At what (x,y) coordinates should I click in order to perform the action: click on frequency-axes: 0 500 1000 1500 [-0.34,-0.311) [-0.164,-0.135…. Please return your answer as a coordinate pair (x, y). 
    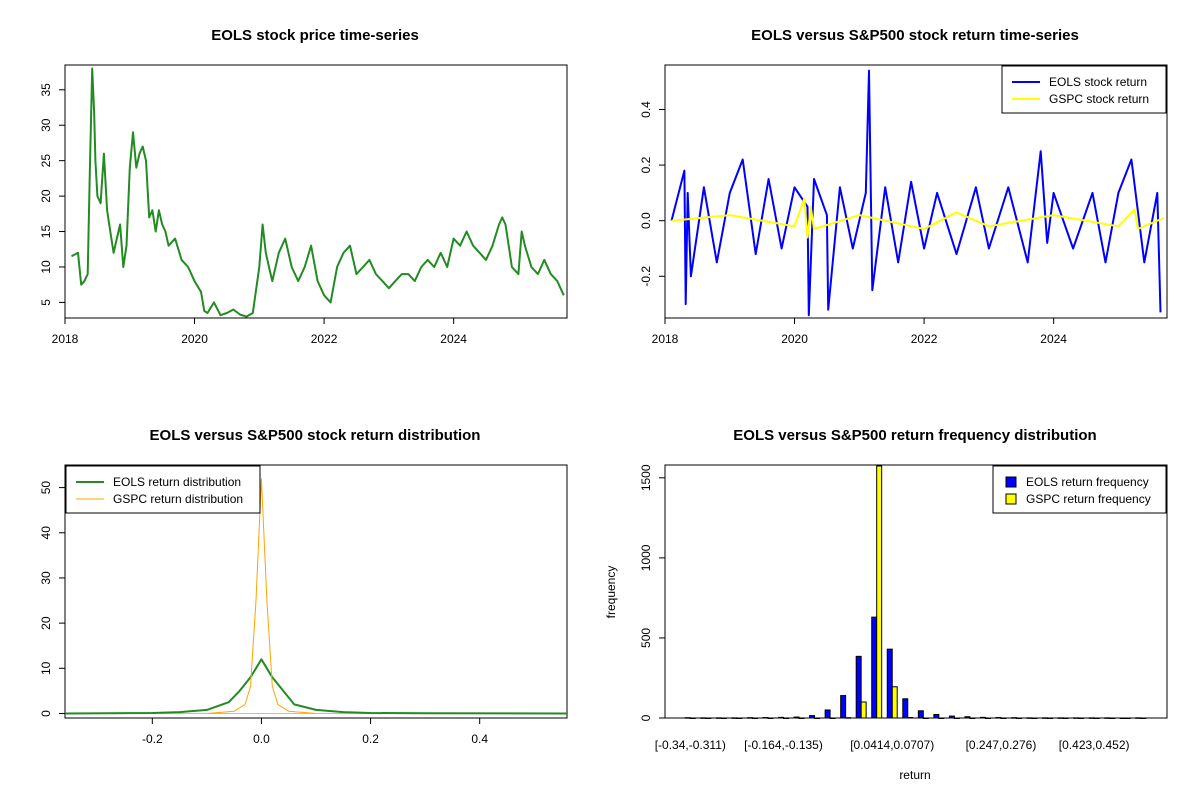
    Looking at the image, I should click on (884, 608).